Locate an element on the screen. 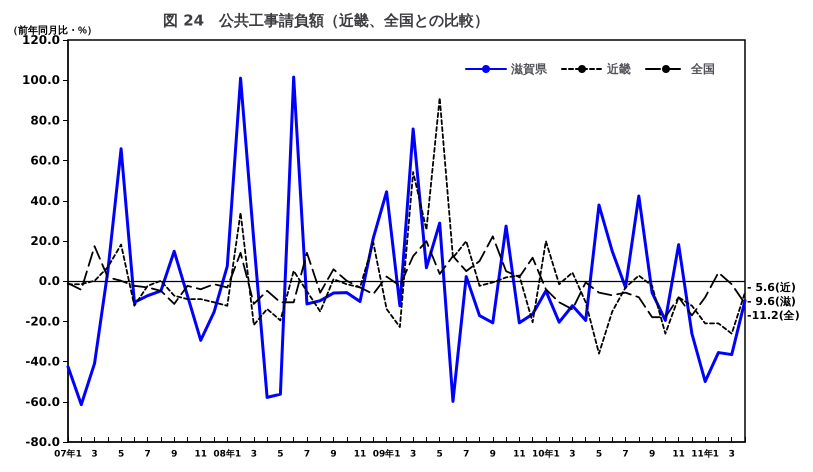 The width and height of the screenshot is (813, 472). x-tick-label: 08年1 is located at coordinates (227, 454).